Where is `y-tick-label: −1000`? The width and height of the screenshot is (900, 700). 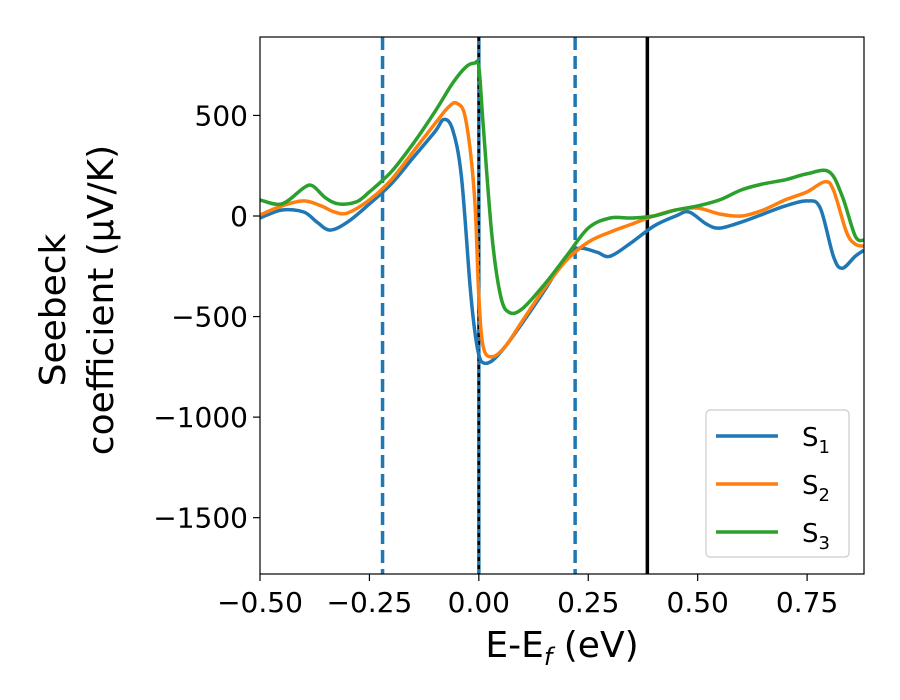 y-tick-label: −1000 is located at coordinates (200, 417).